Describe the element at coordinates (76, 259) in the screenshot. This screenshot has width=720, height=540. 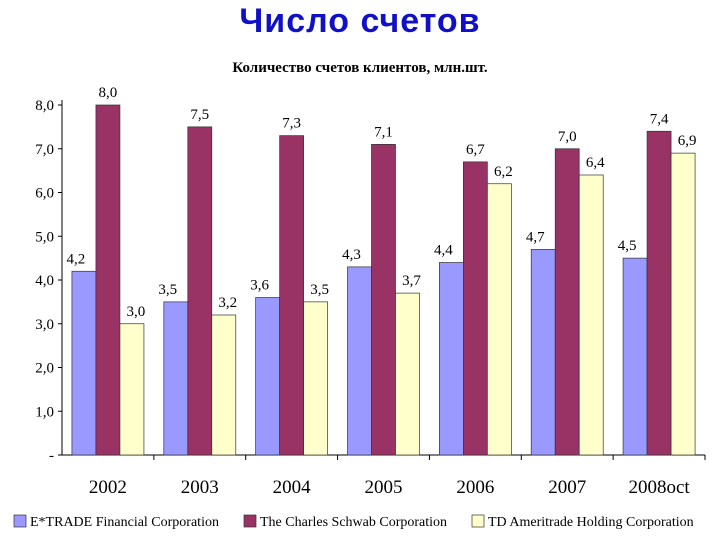
I see `data-label: 4,2` at that location.